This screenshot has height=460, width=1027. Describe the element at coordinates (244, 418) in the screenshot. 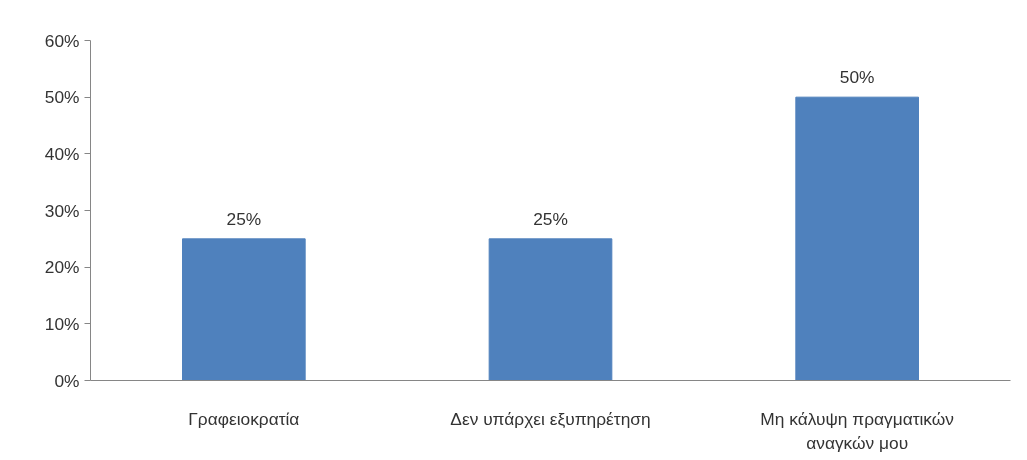

I see `x-tick-label: Γραφειοκρατία` at that location.